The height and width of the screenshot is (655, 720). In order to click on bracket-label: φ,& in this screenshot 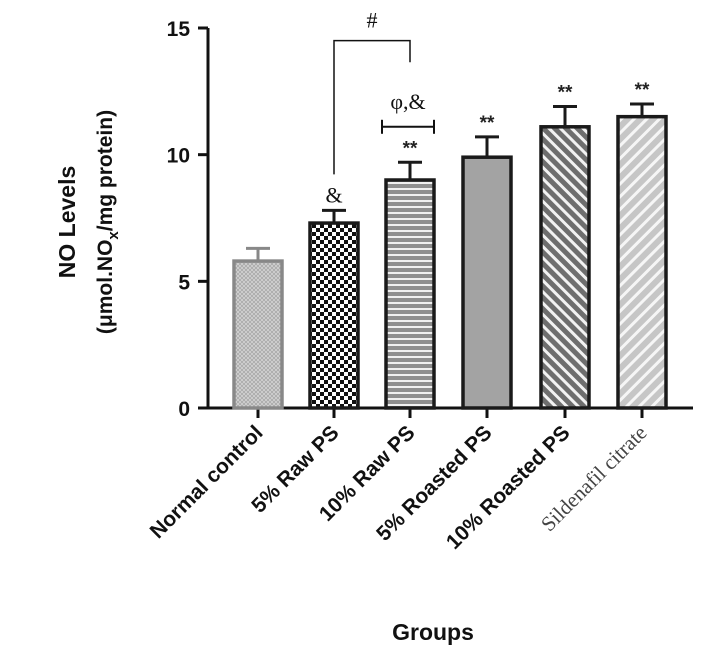, I will do `click(407, 101)`.